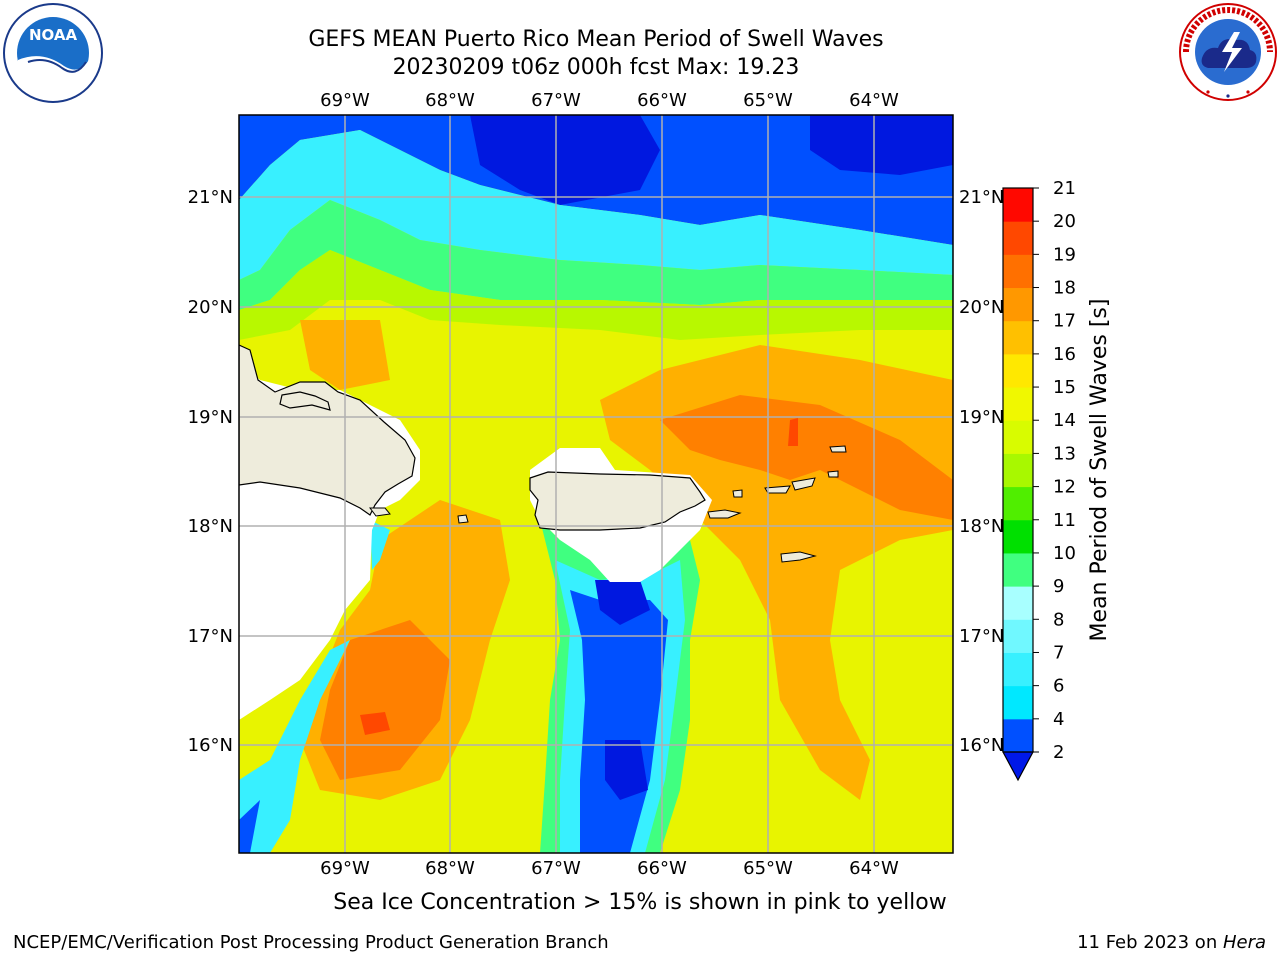 This screenshot has height=960, width=1280. What do you see at coordinates (833, 474) in the screenshot?
I see `island-virgin-gorda` at bounding box center [833, 474].